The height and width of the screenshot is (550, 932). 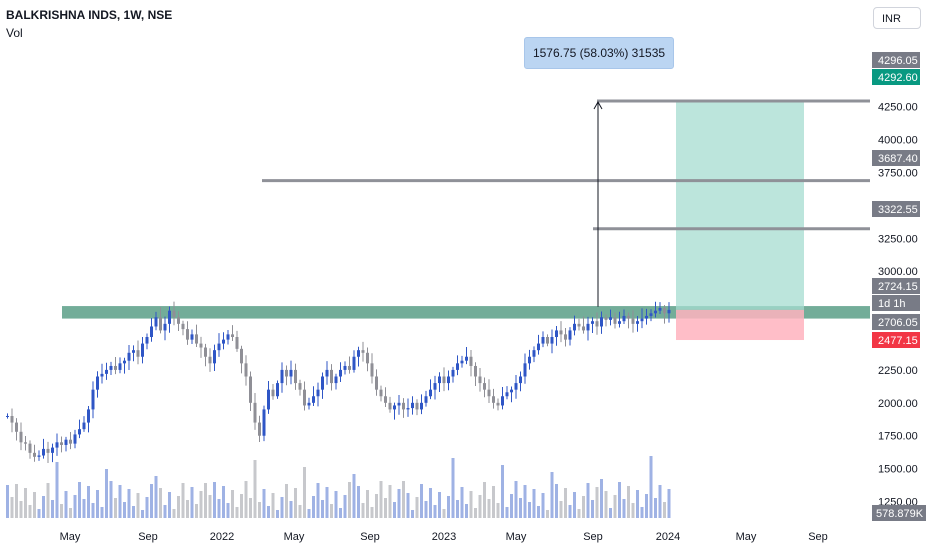 I want to click on x-tick-label: 2023, so click(x=444, y=537).